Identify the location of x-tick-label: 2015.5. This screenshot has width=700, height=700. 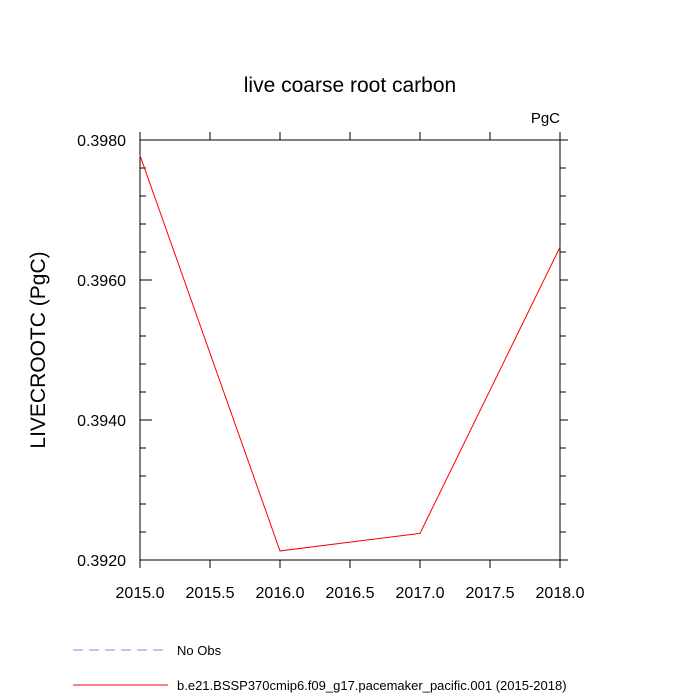
(210, 593).